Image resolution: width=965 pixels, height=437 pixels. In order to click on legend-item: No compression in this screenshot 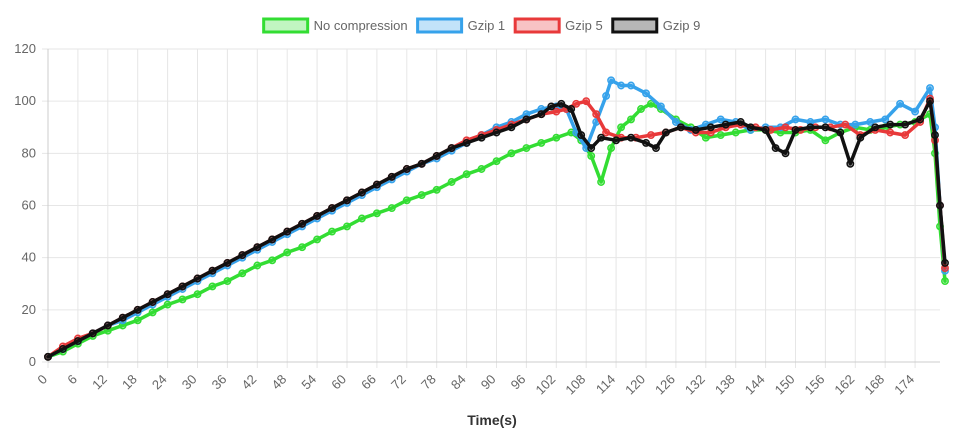, I will do `click(335, 25)`.